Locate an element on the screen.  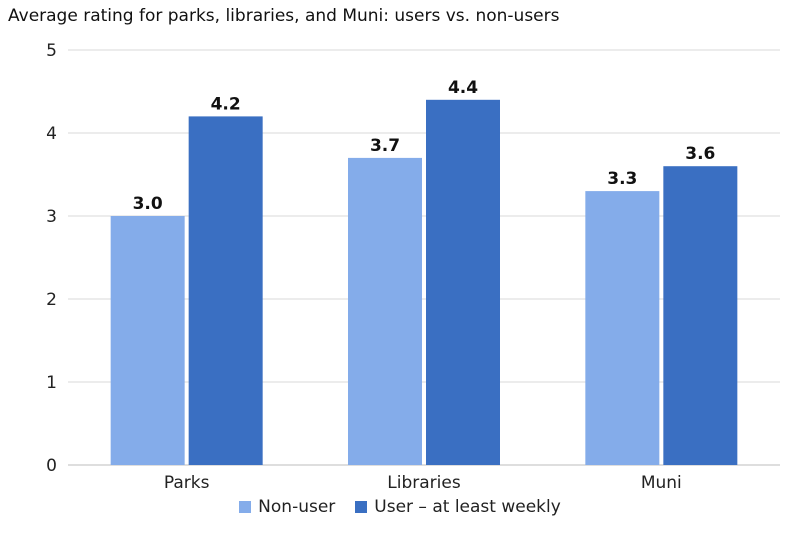
data-label-libraries-non-user: 3.7 is located at coordinates (385, 146).